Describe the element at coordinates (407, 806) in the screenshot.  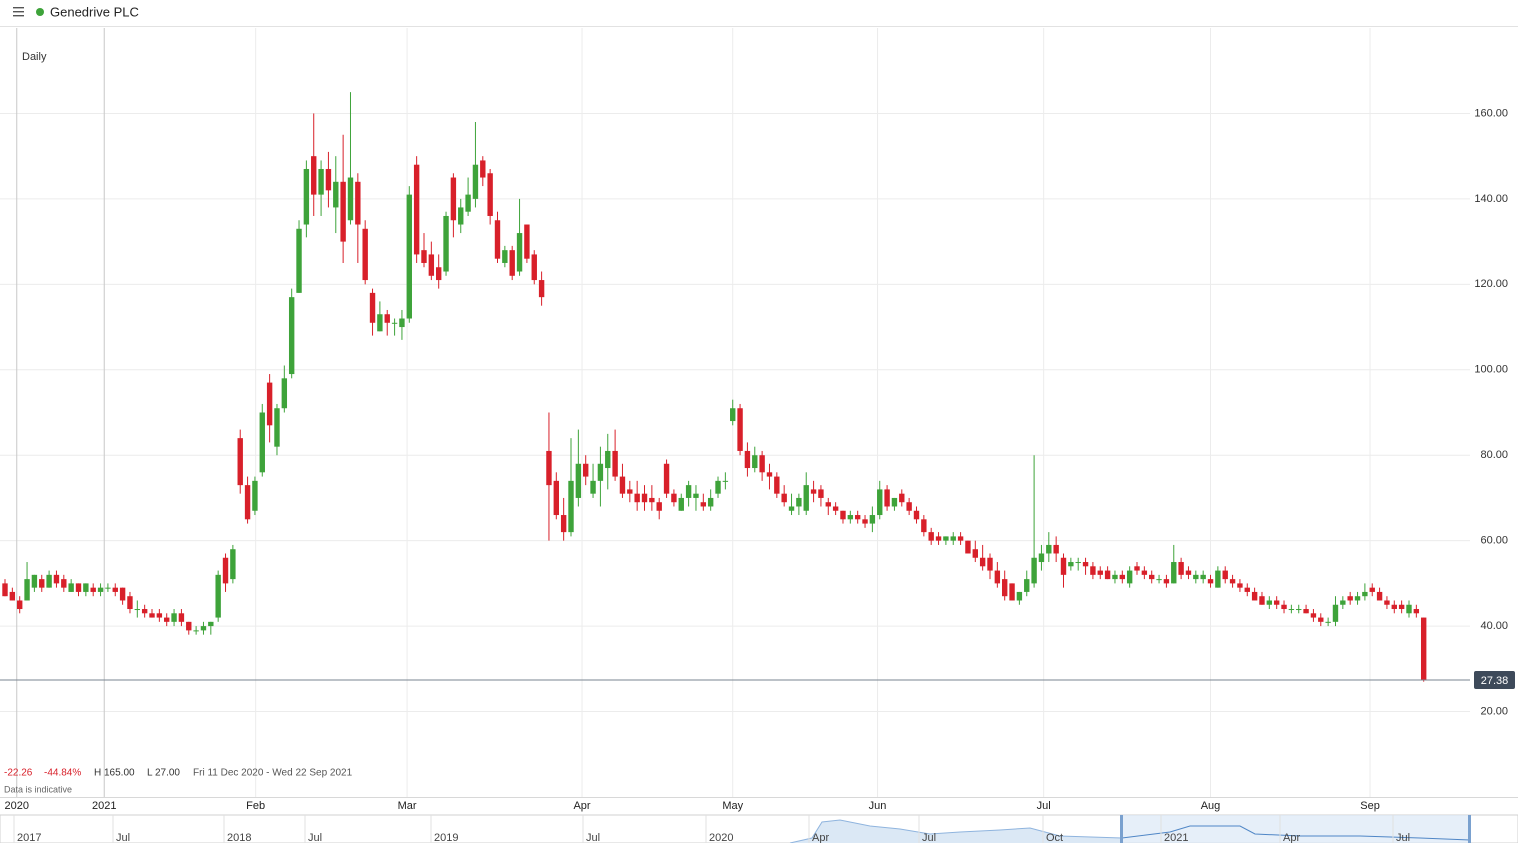
I see `x-tick-label: Mar` at that location.